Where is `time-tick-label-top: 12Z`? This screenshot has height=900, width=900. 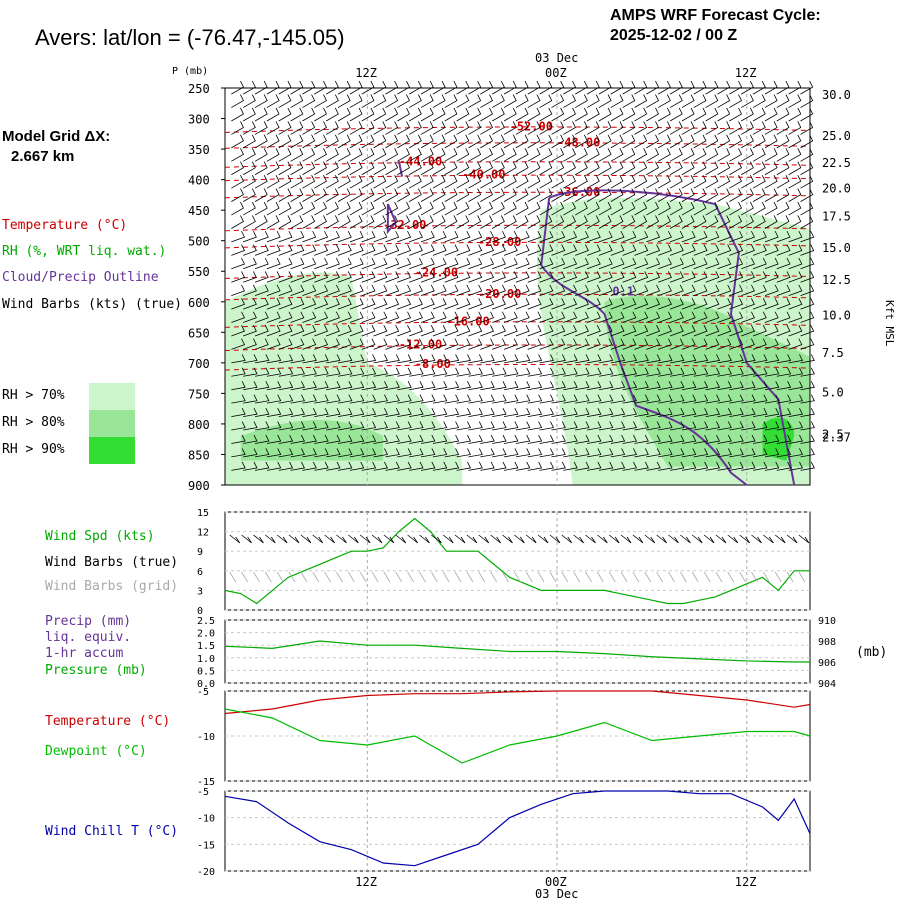
time-tick-label-top: 12Z is located at coordinates (746, 73).